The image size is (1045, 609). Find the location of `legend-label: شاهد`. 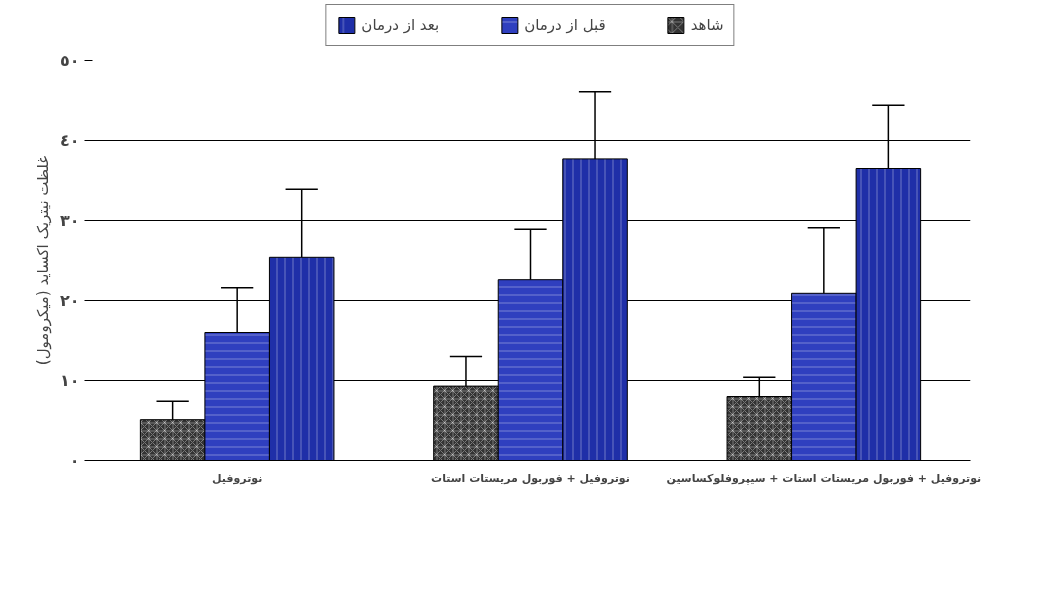

legend-label: شاهد is located at coordinates (707, 25).